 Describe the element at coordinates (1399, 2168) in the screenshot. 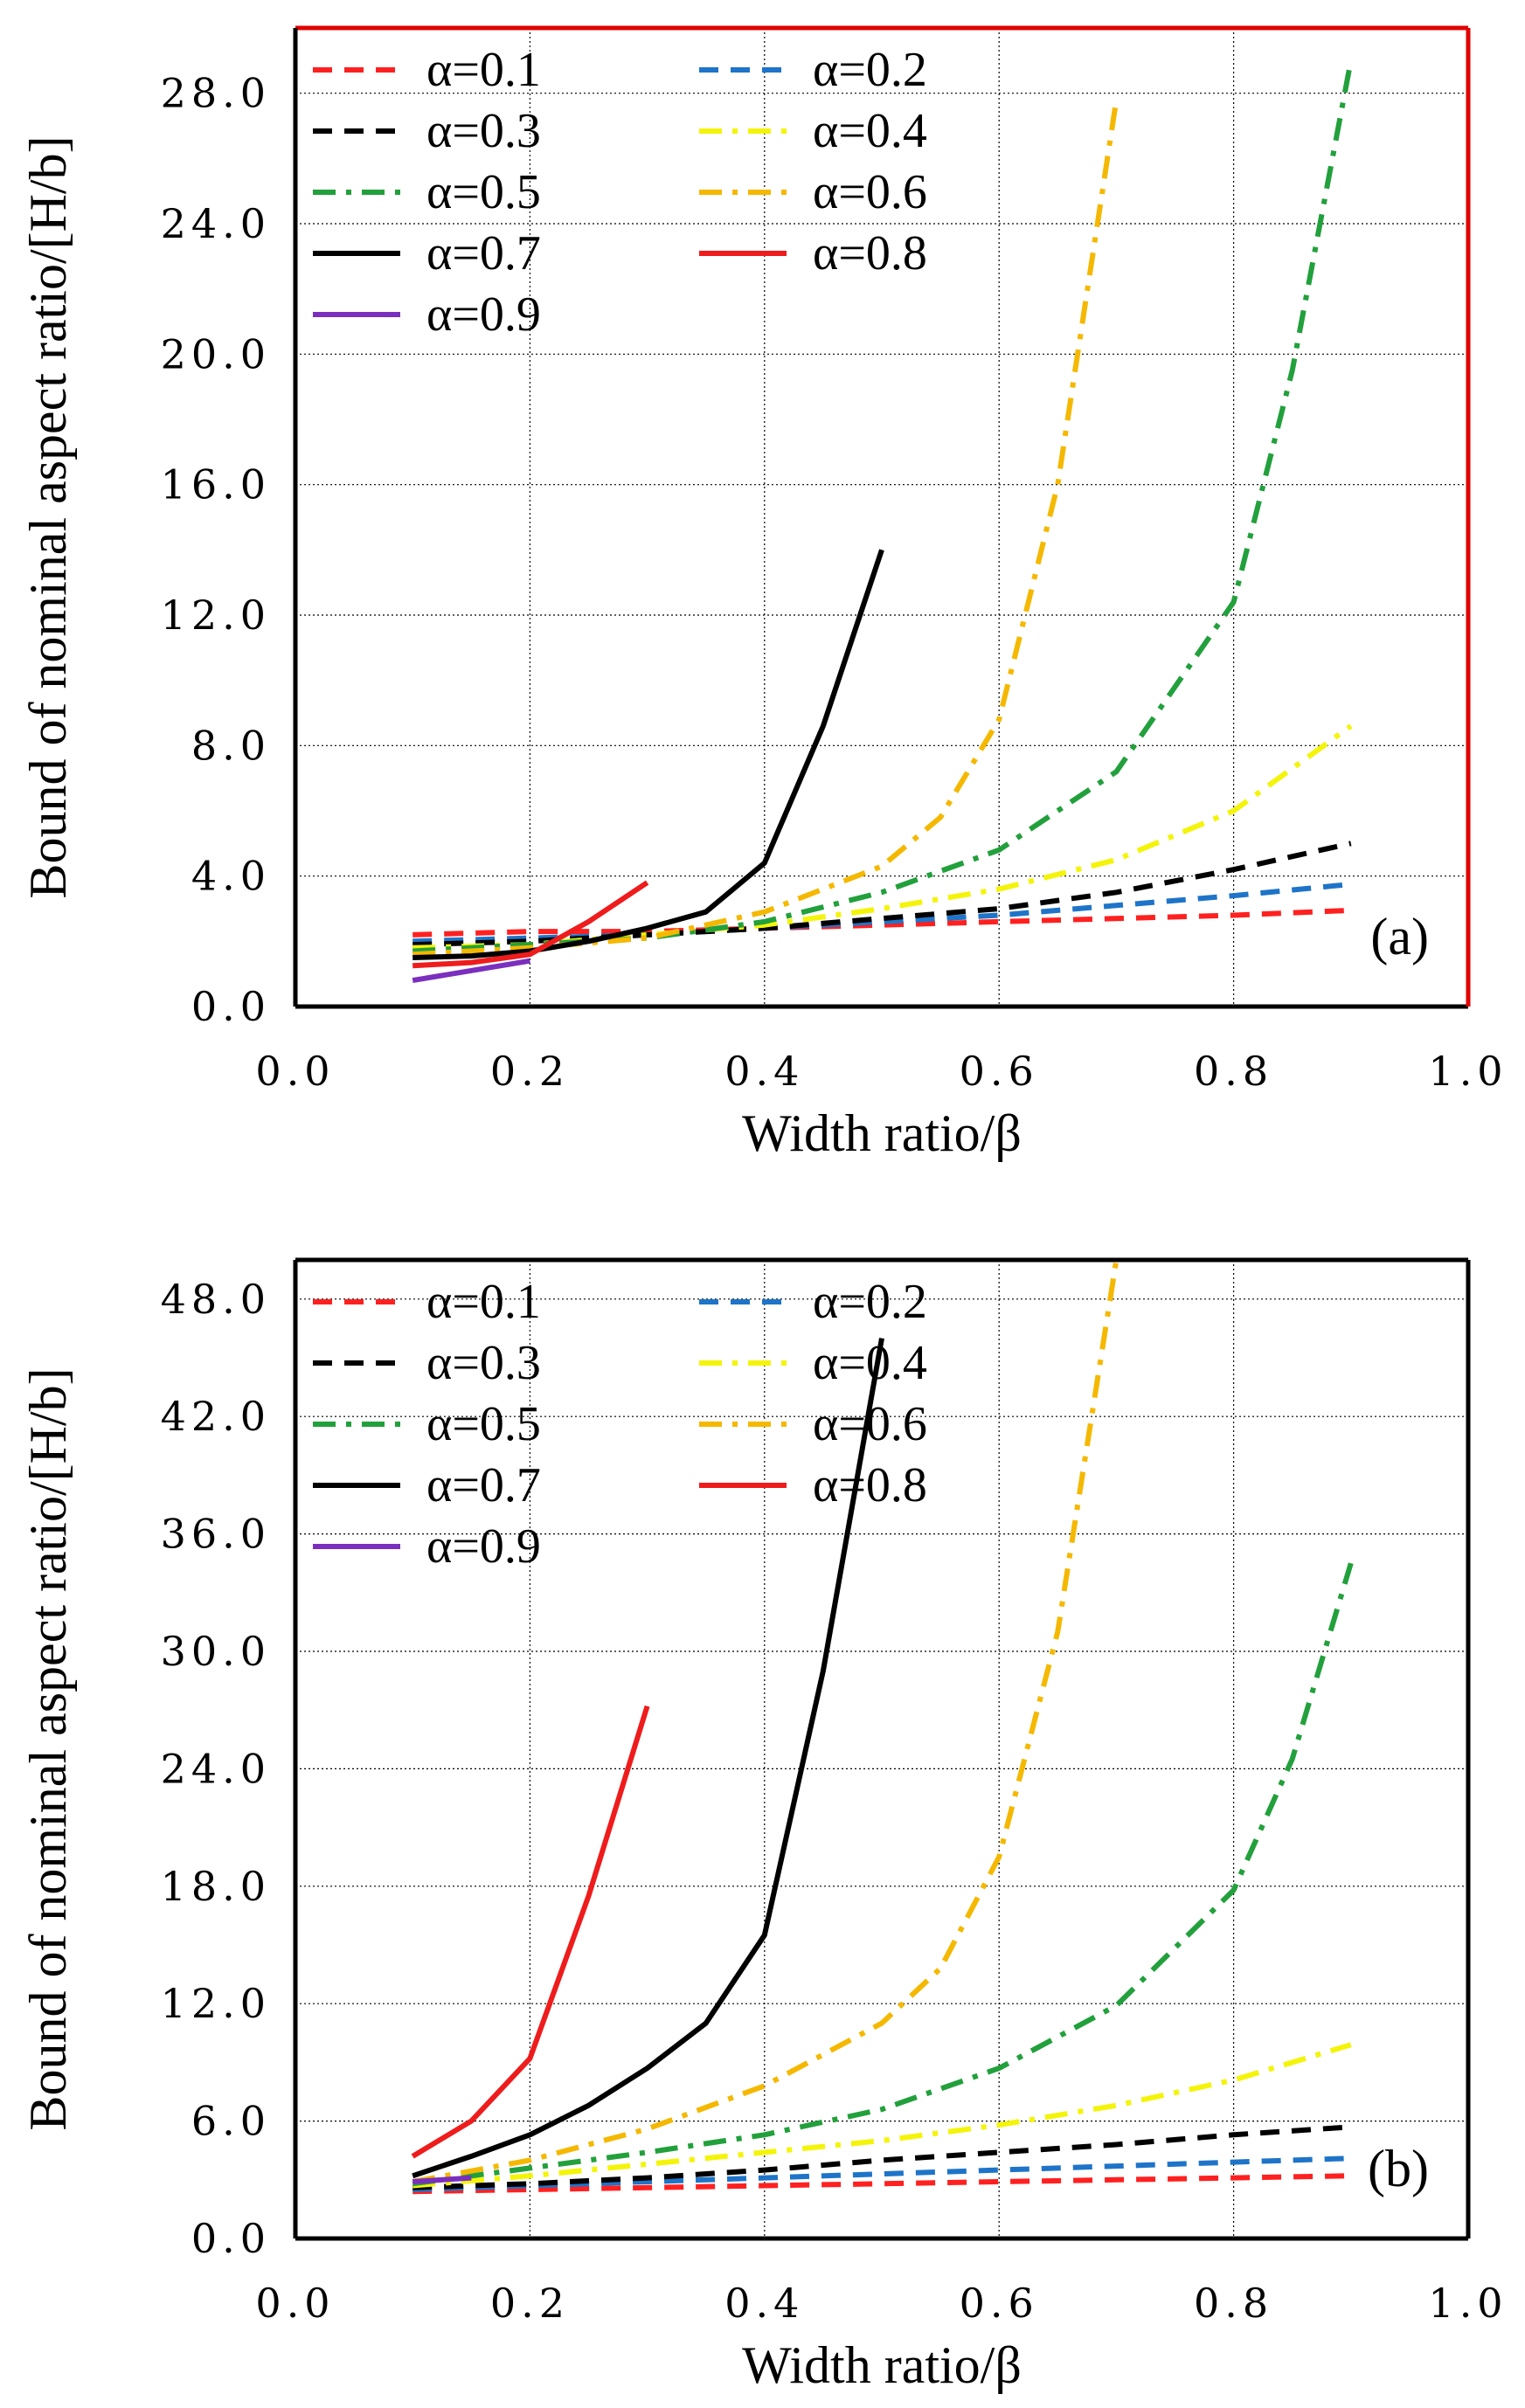

I see `panel-label: (b)` at that location.